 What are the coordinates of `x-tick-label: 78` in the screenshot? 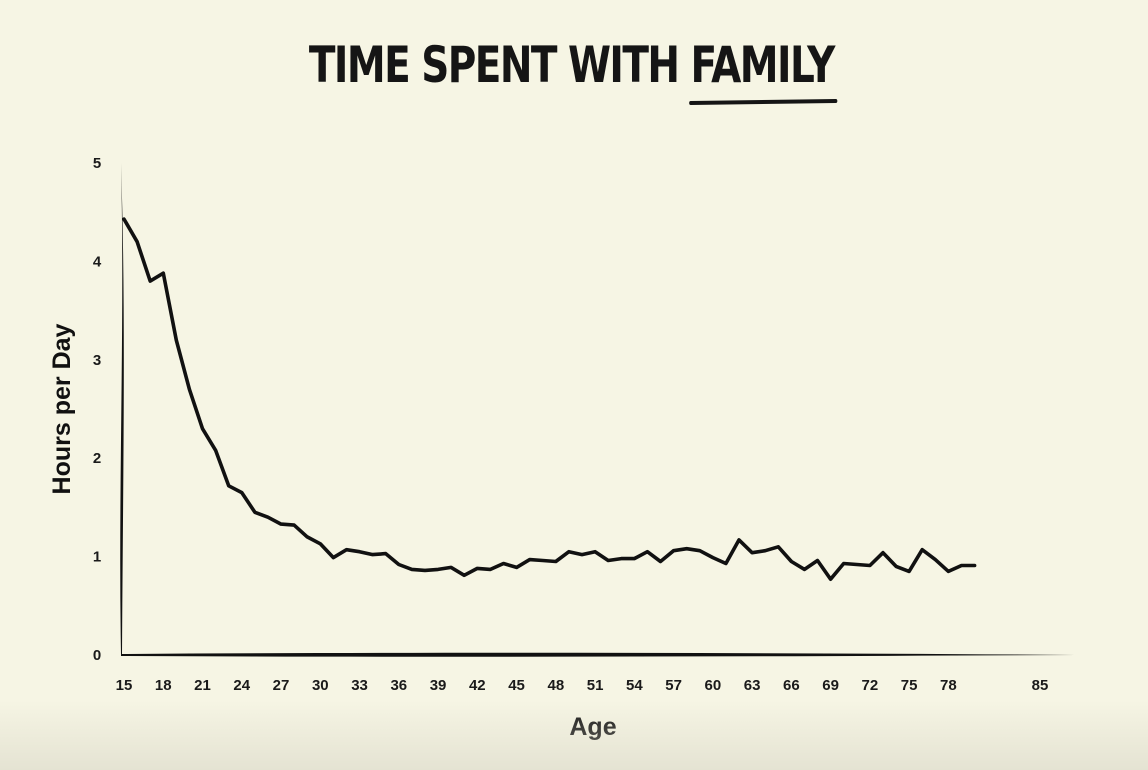 It's located at (948, 685).